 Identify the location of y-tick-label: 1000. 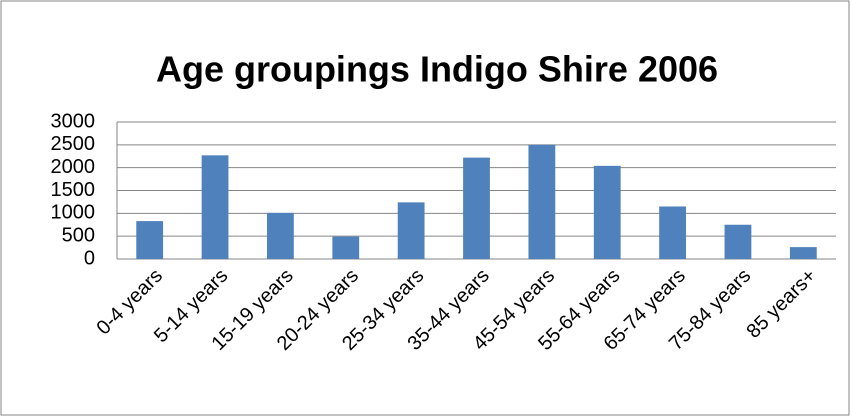
(73, 213).